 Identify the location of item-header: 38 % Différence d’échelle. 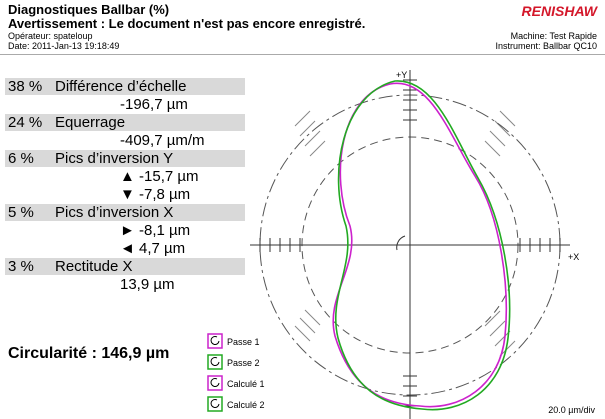
(125, 86).